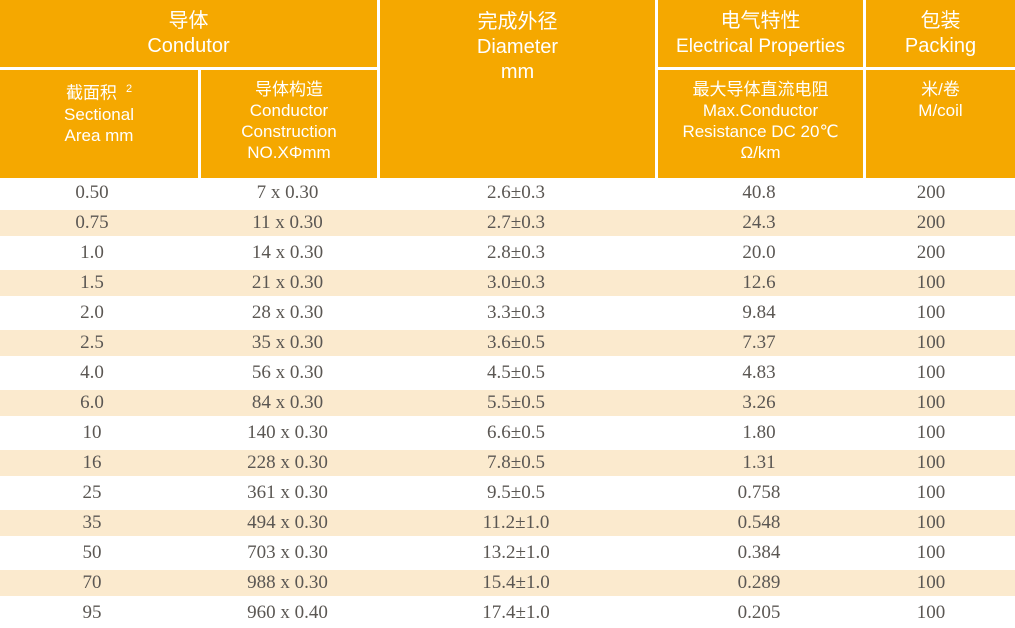 Image resolution: width=1015 pixels, height=628 pixels. I want to click on table-row: 35 494 x 0.30 11.2±1.0 0.548 100, so click(507, 523).